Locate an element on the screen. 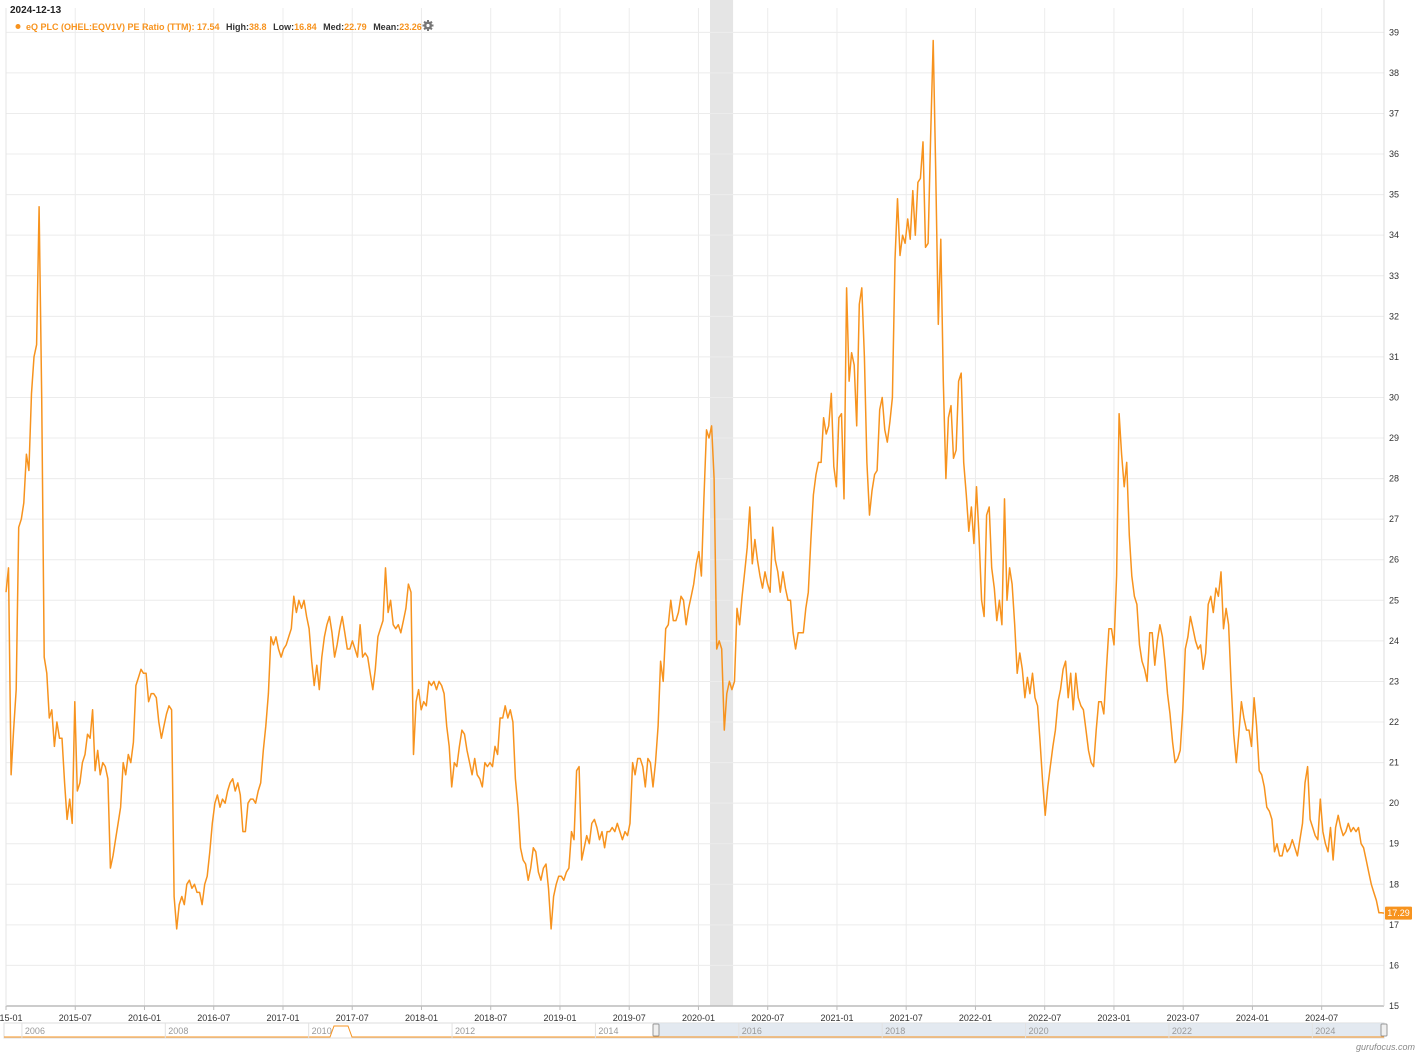 The width and height of the screenshot is (1423, 1055). y-tick-label: 19 is located at coordinates (1394, 844).